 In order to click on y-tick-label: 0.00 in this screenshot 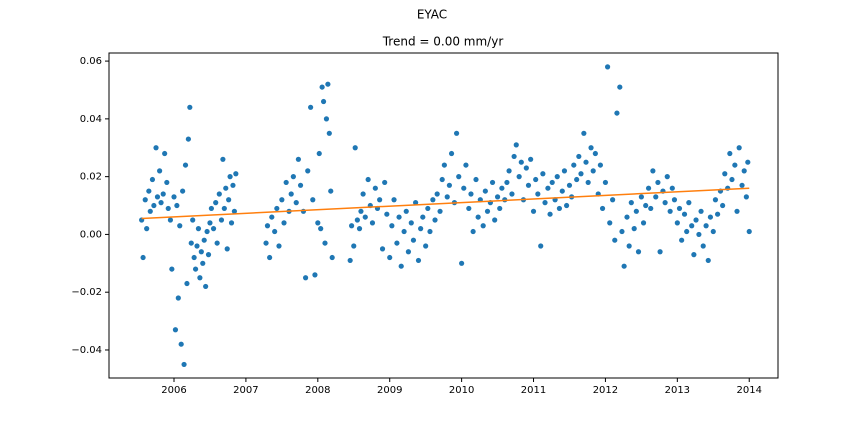, I will do `click(91, 234)`.